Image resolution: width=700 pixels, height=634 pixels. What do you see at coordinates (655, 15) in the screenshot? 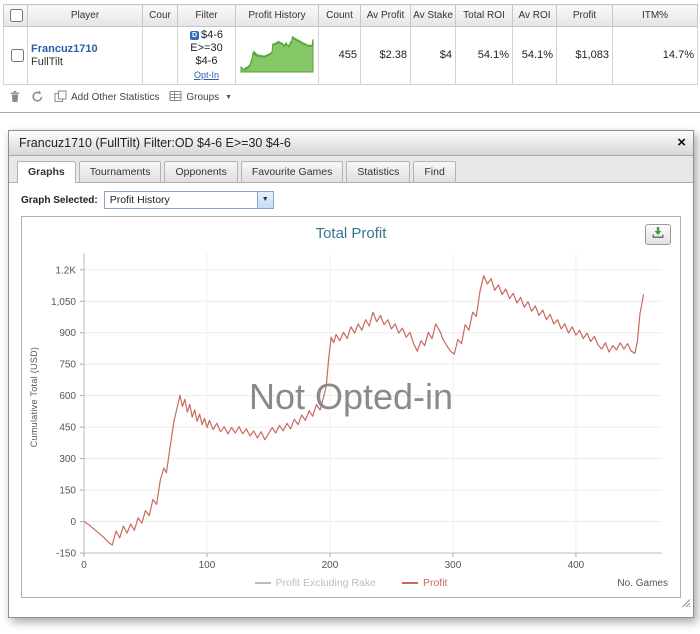
I see `column-header-itm: ITM%` at bounding box center [655, 15].